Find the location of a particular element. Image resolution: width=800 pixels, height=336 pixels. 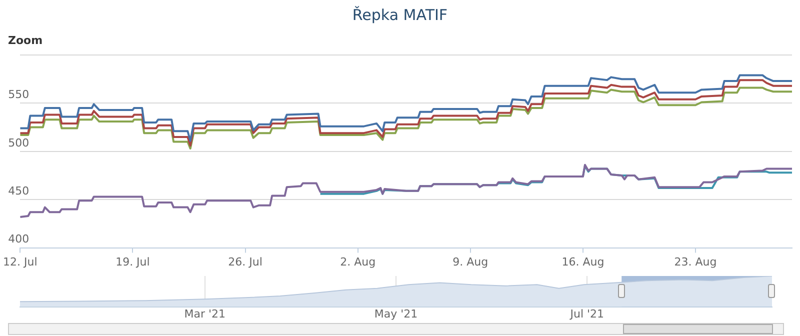

x-tick-label: May '21 is located at coordinates (396, 313).